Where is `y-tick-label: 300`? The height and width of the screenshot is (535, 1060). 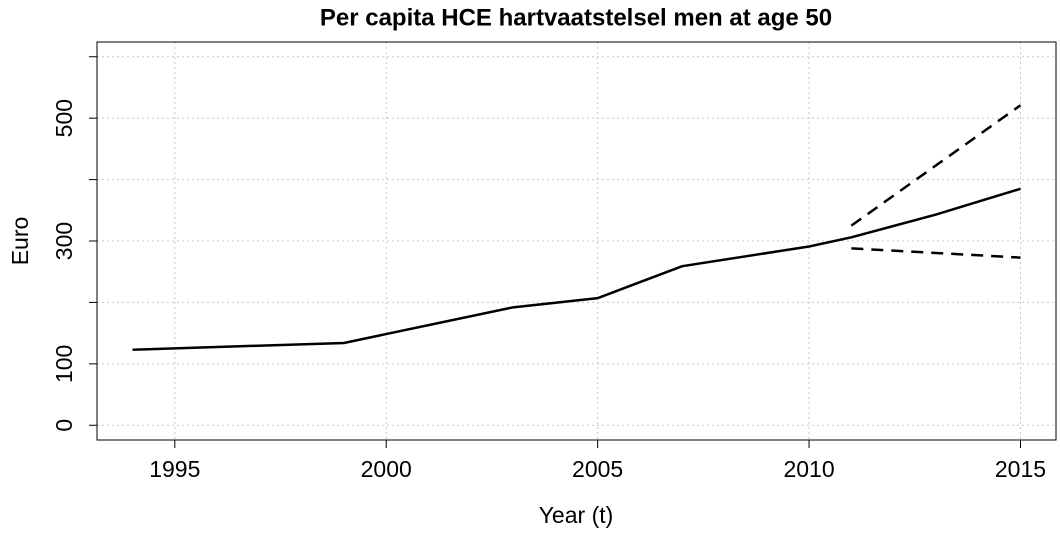 y-tick-label: 300 is located at coordinates (64, 241).